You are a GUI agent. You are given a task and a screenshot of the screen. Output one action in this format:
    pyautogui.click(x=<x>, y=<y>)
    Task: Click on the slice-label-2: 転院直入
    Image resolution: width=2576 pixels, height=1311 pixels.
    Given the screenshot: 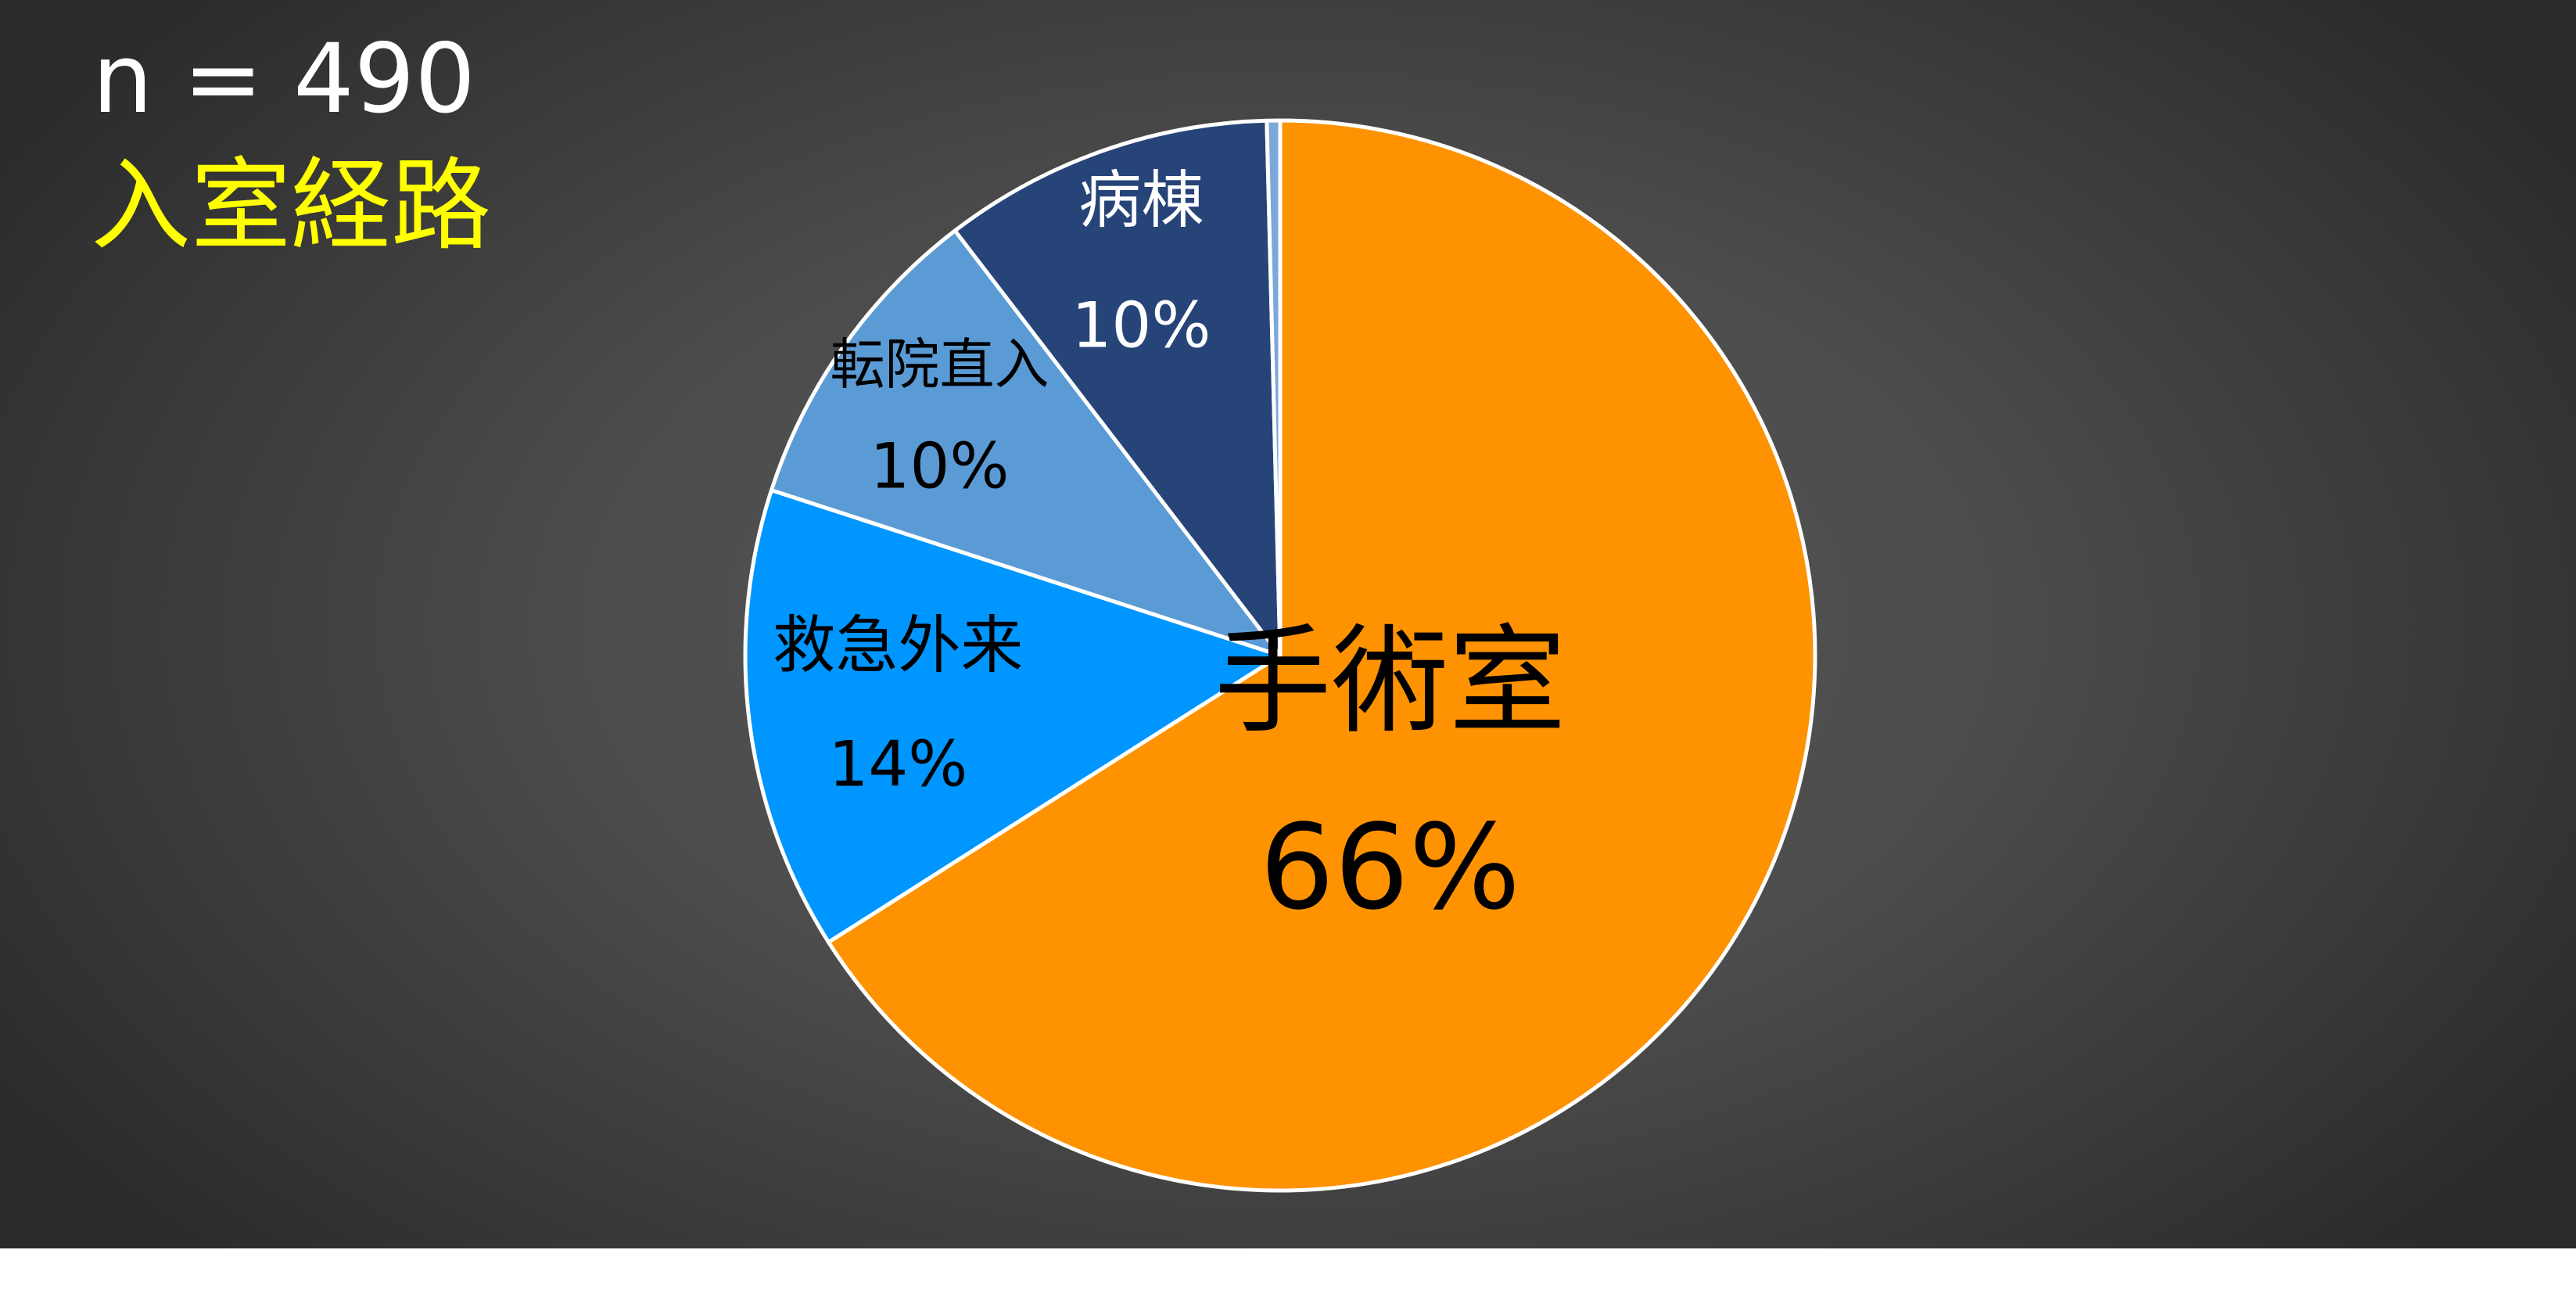 What is the action you would take?
    pyautogui.click(x=939, y=364)
    